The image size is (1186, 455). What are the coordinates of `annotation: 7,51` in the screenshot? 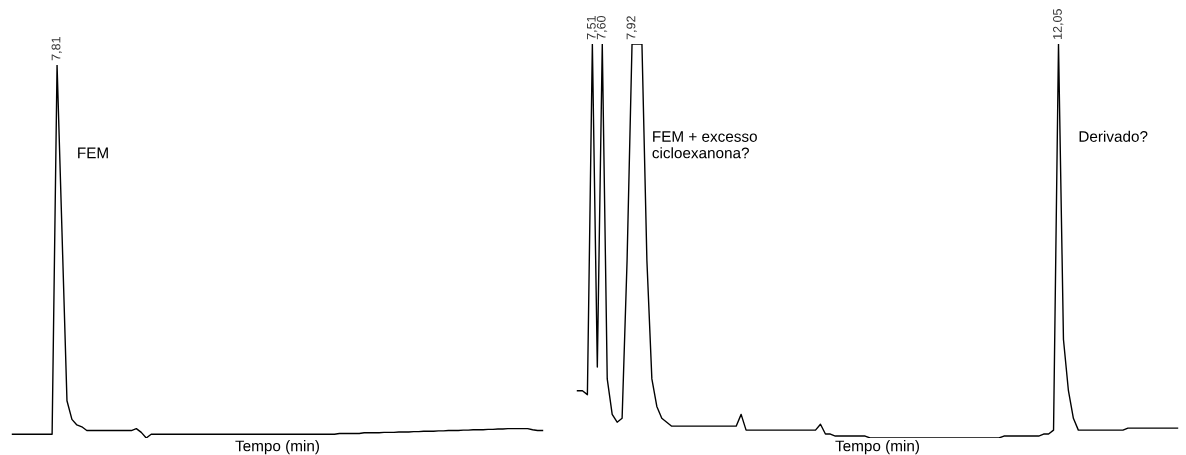 It's located at (592, 28).